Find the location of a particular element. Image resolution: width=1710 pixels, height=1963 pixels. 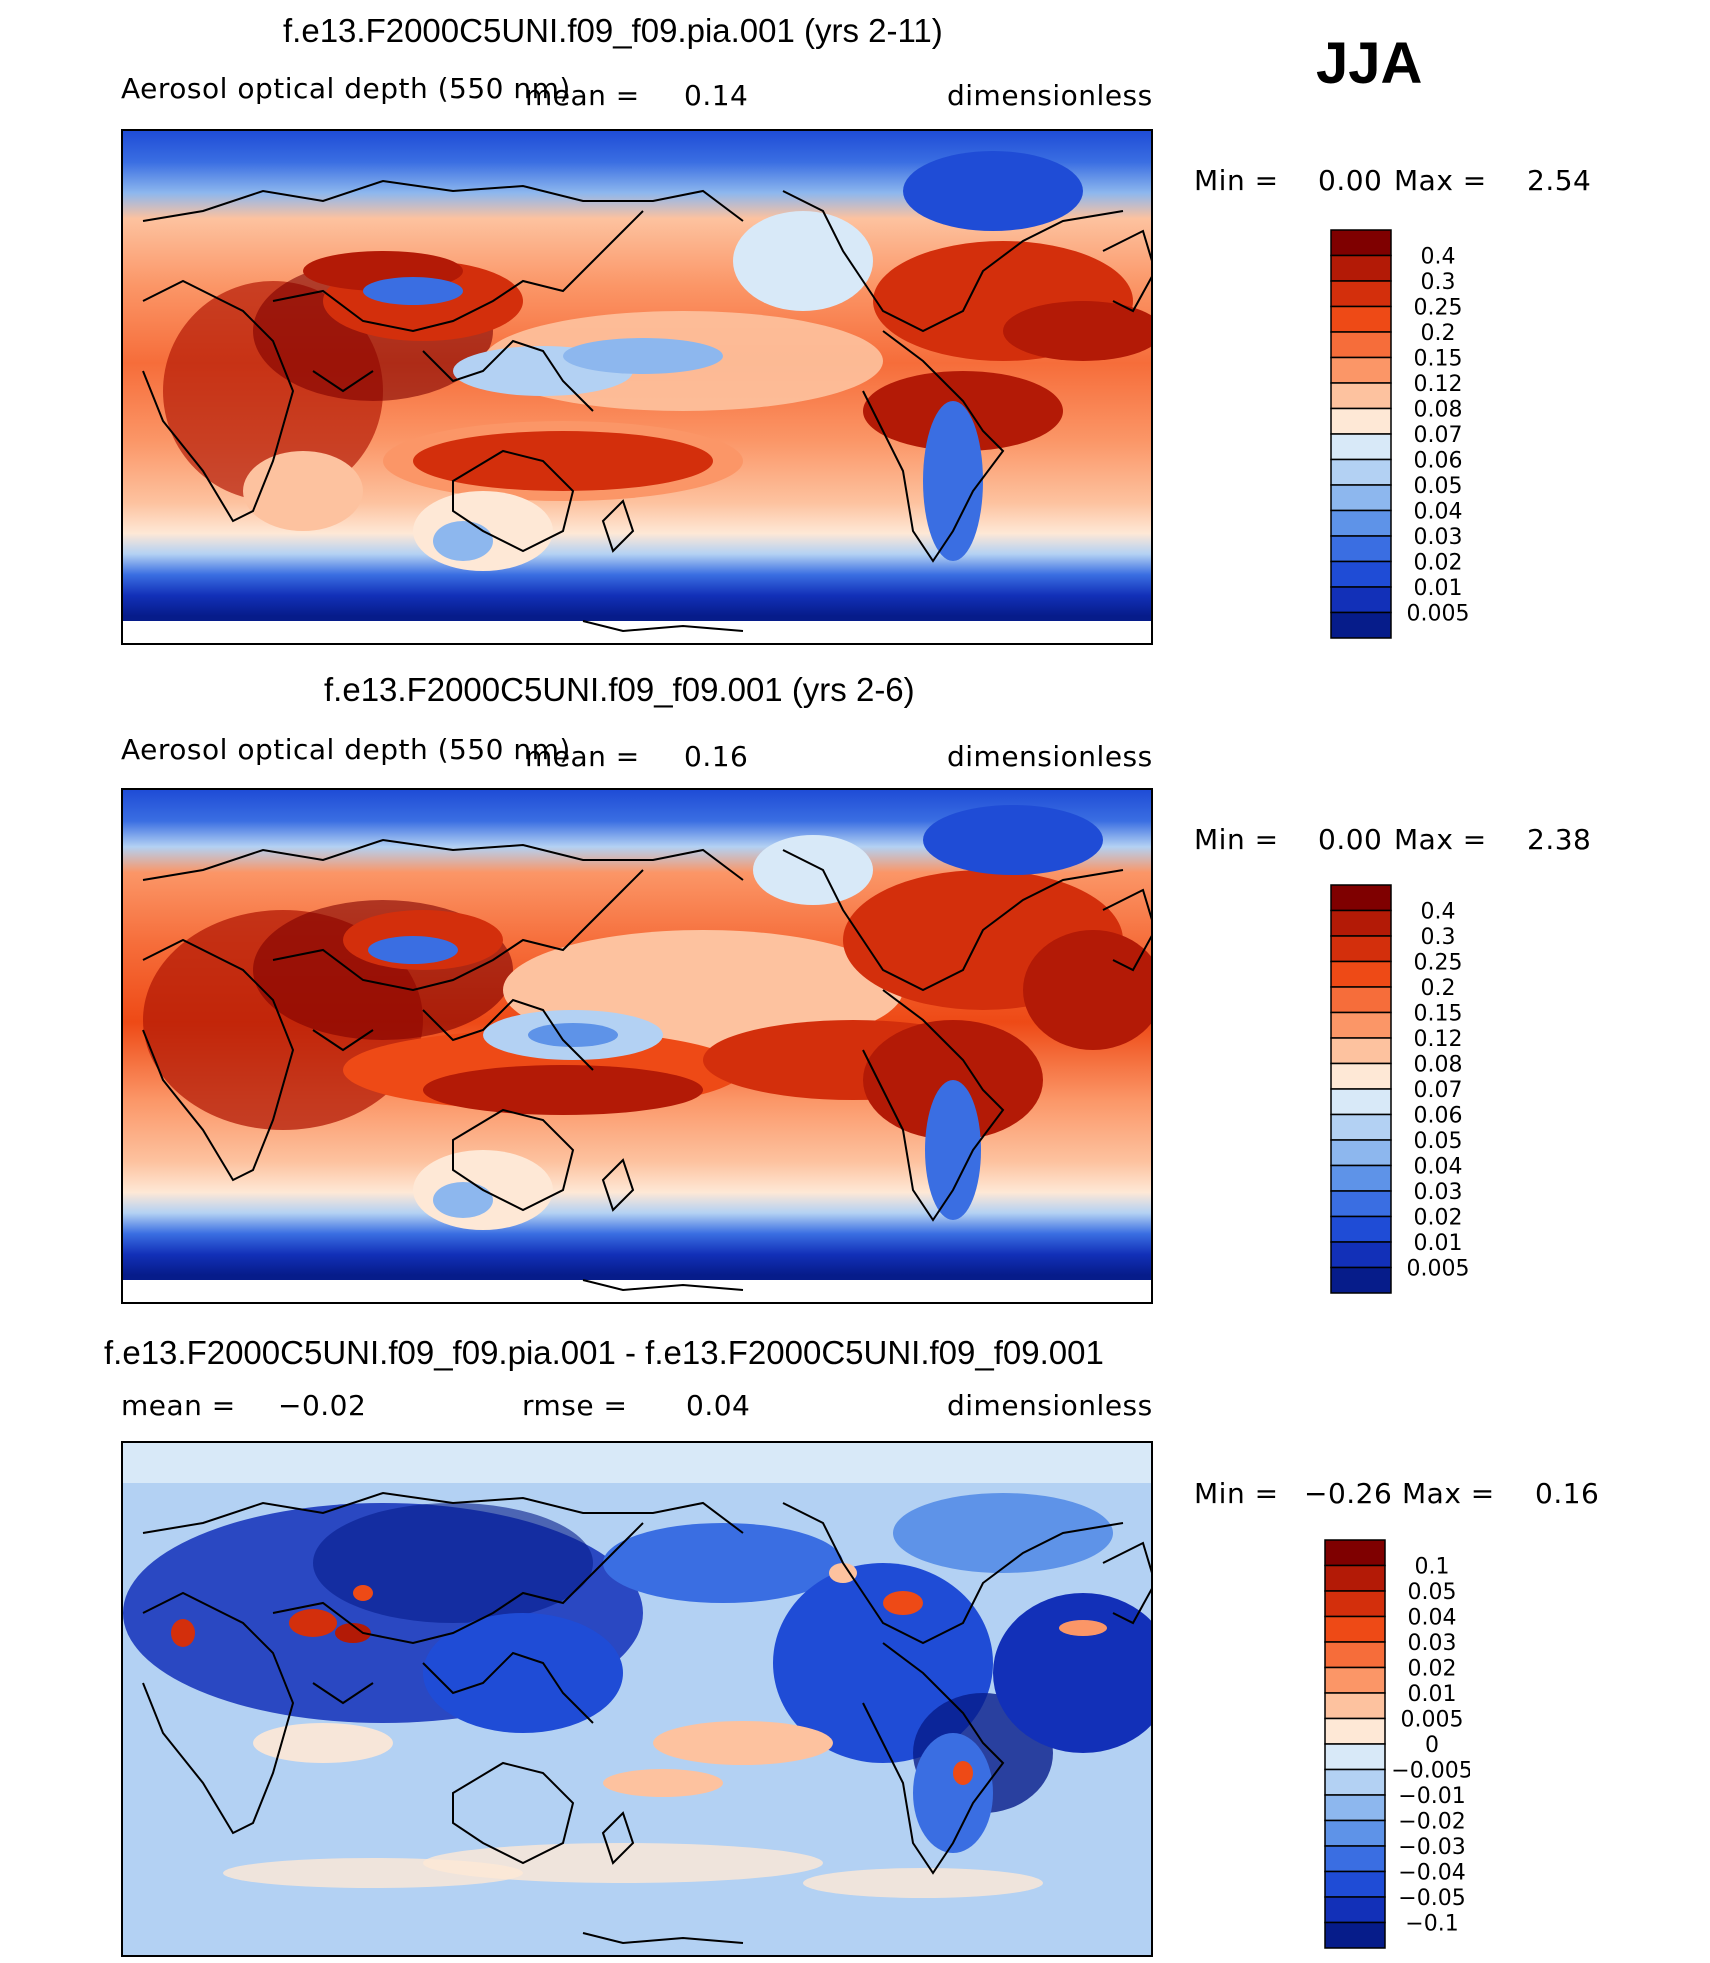

panel1-variable: Aerosol optical depth (550 nm) is located at coordinates (346, 88).